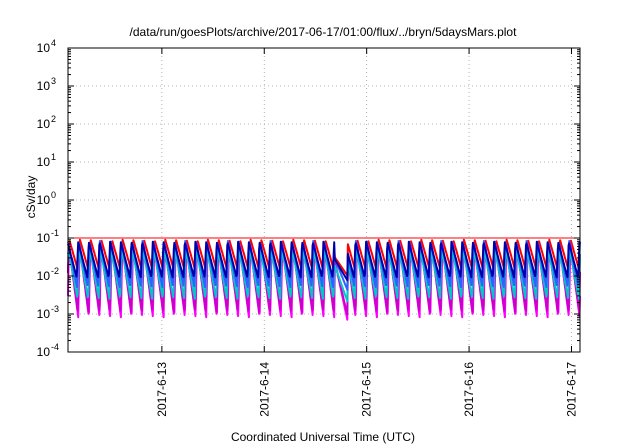  I want to click on series-line, so click(324, 261).